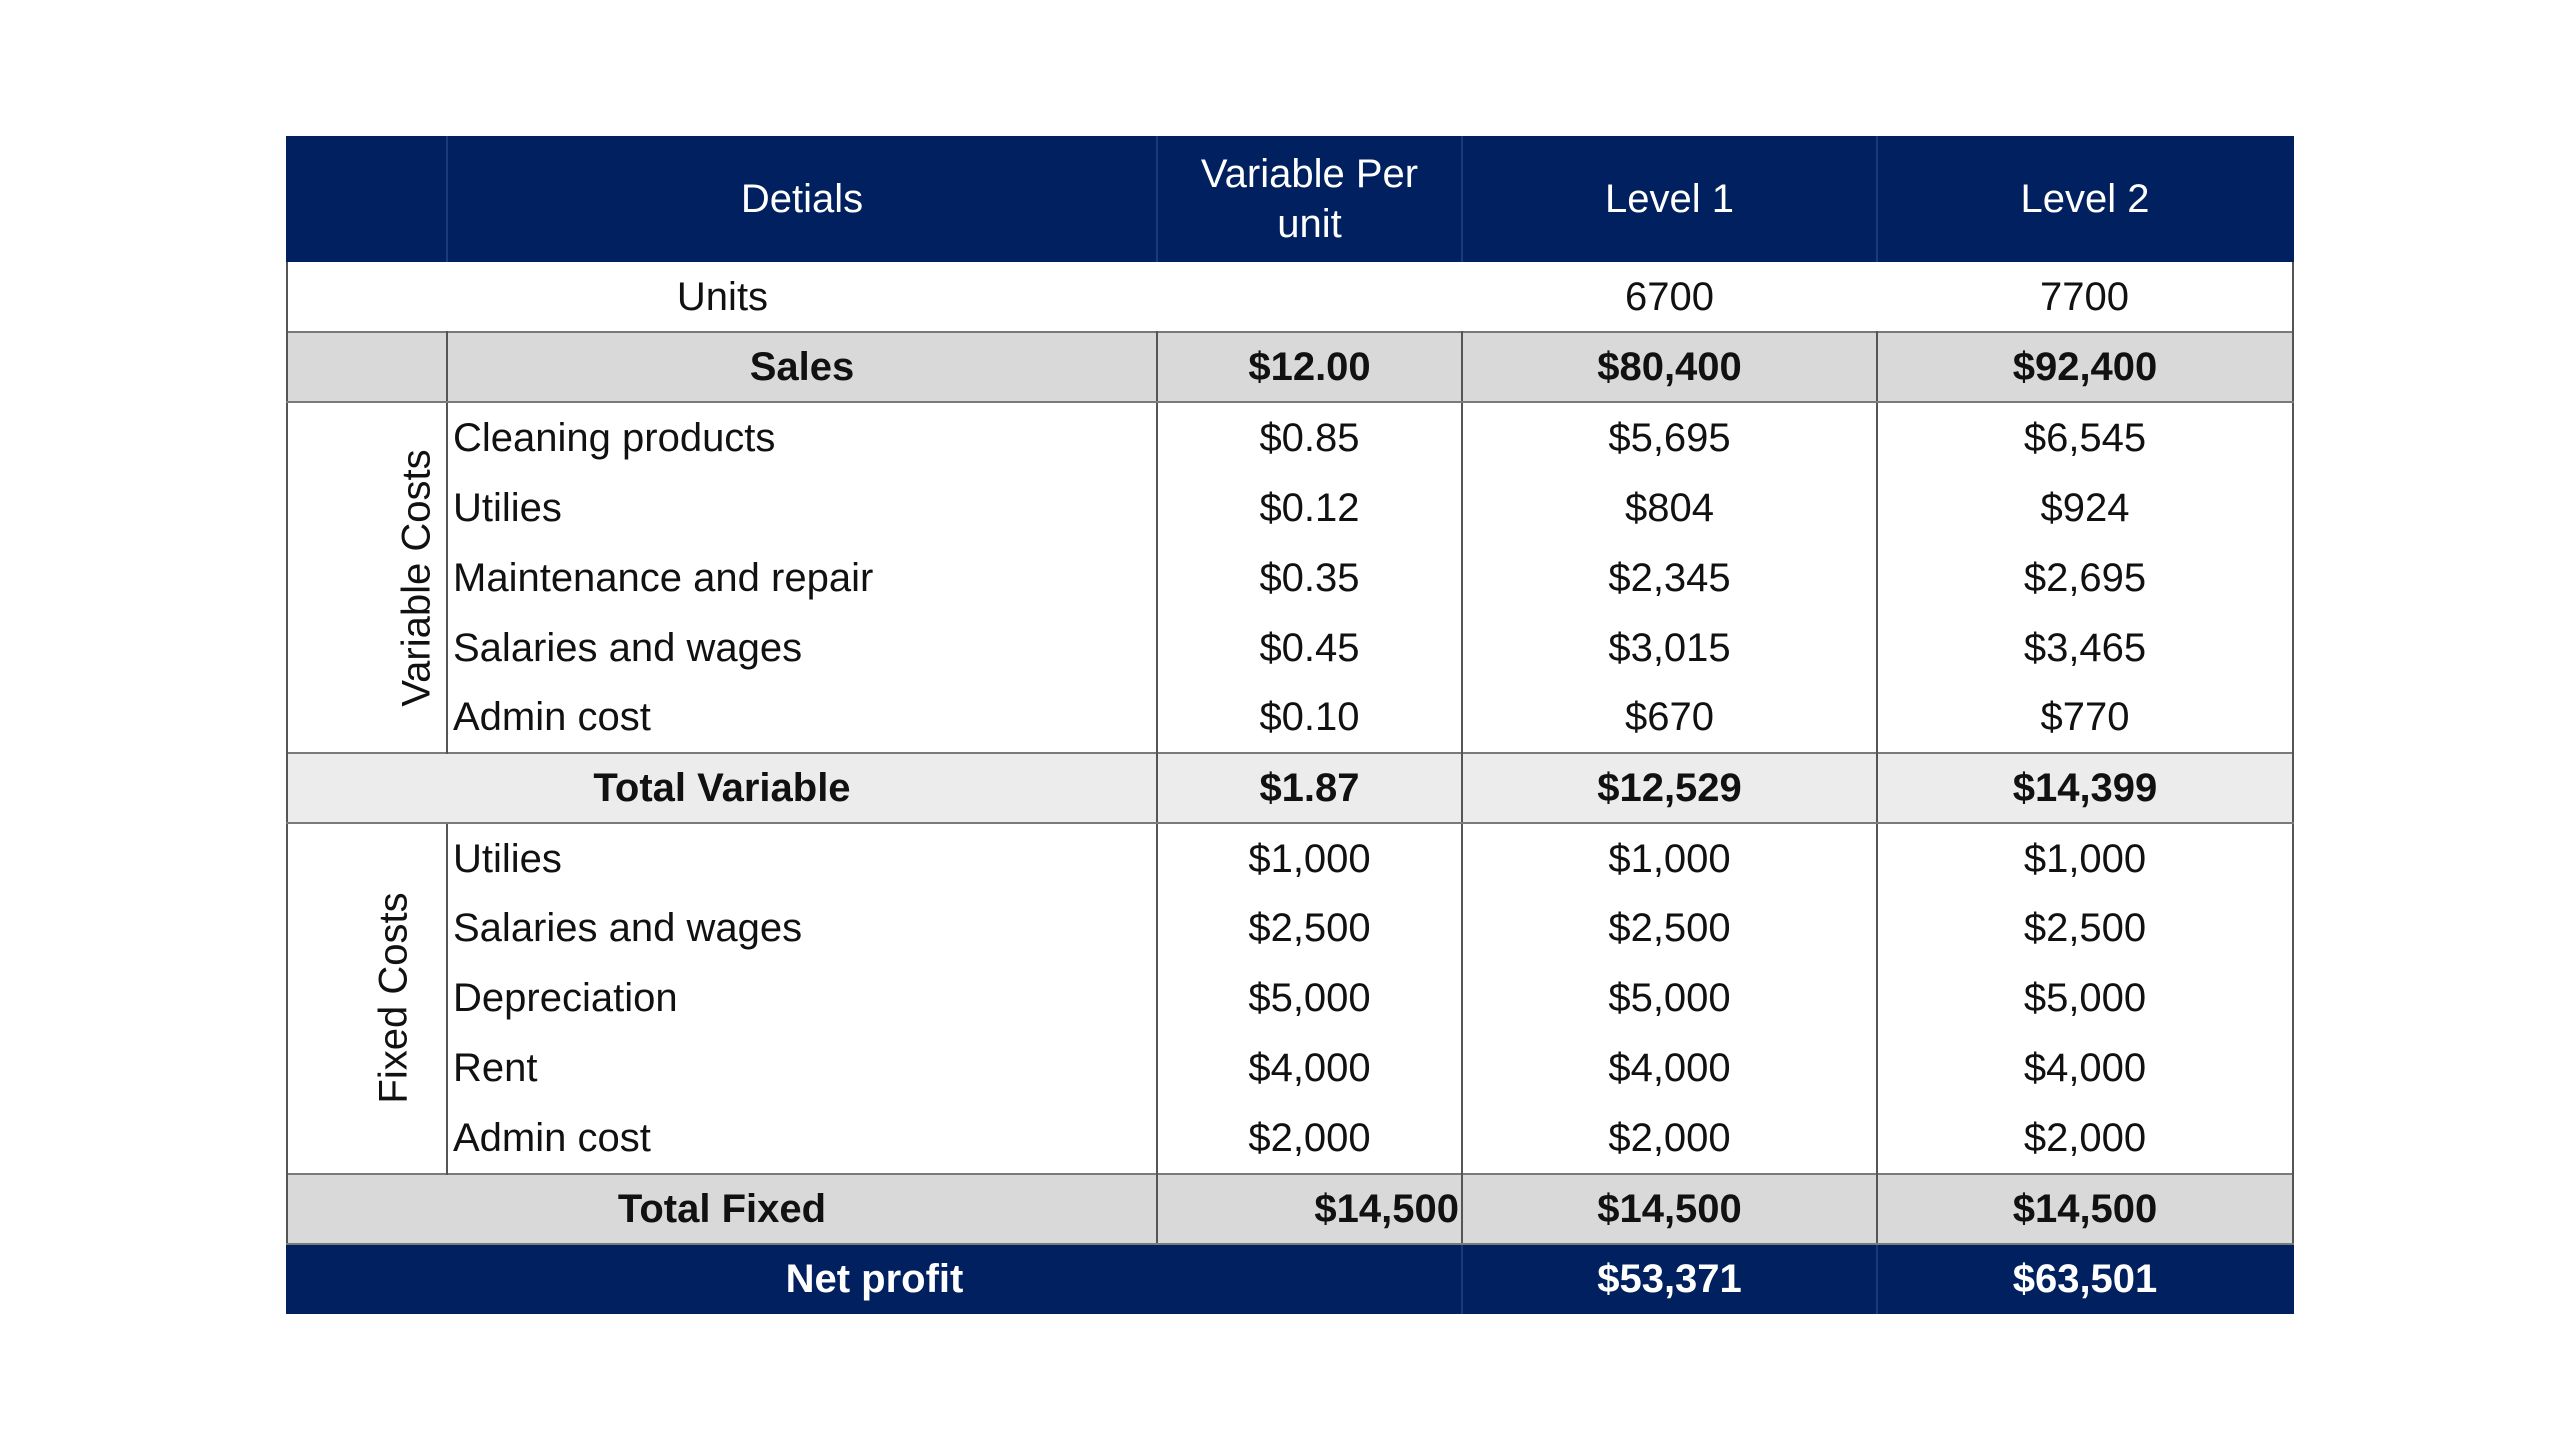 The height and width of the screenshot is (1440, 2560). What do you see at coordinates (1669, 297) in the screenshot?
I see `units-level-1: 6700` at bounding box center [1669, 297].